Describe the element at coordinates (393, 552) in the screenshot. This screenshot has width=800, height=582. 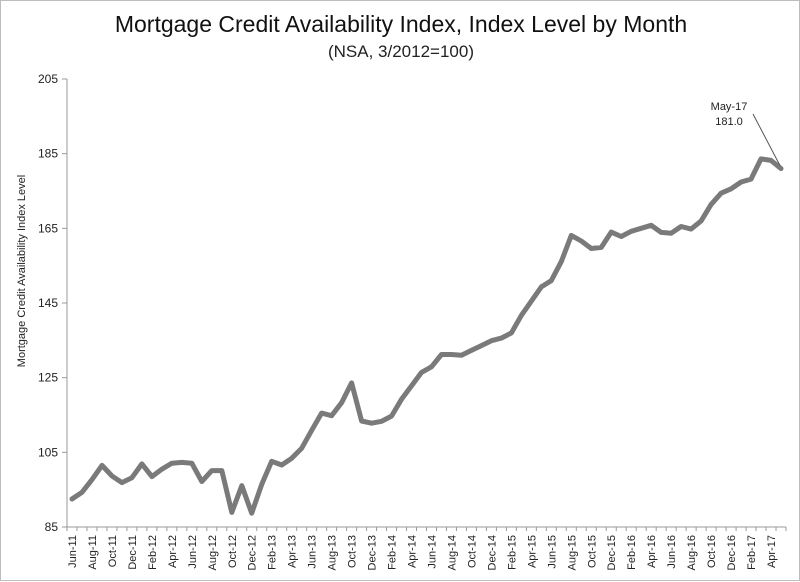
I see `x-tick-label: Feb-14` at that location.